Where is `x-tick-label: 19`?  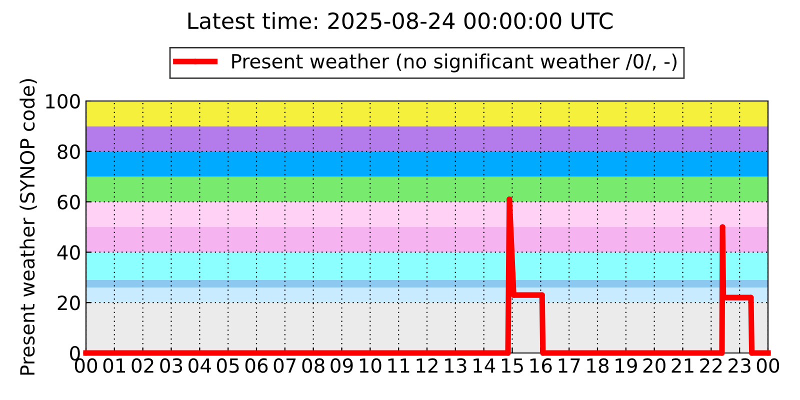 x-tick-label: 19 is located at coordinates (626, 365).